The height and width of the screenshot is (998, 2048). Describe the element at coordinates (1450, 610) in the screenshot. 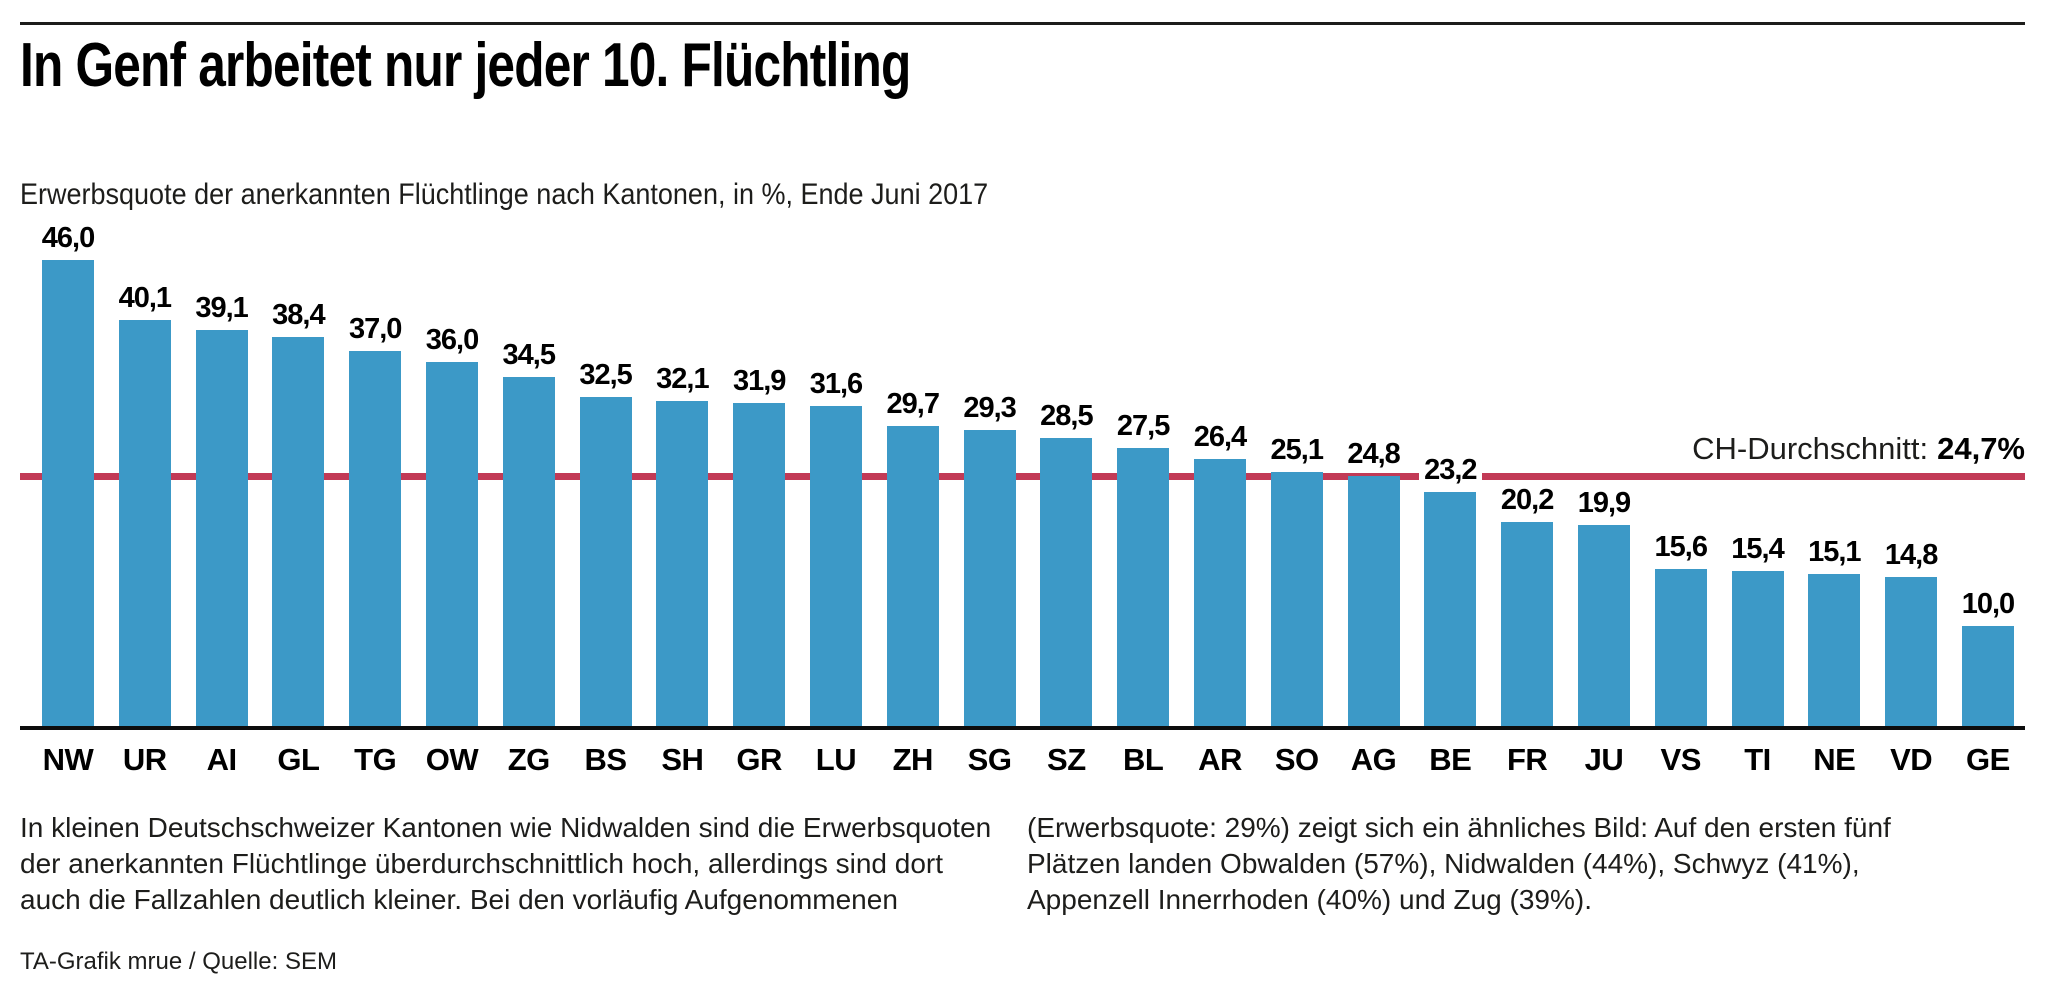

I see `bar-be` at that location.